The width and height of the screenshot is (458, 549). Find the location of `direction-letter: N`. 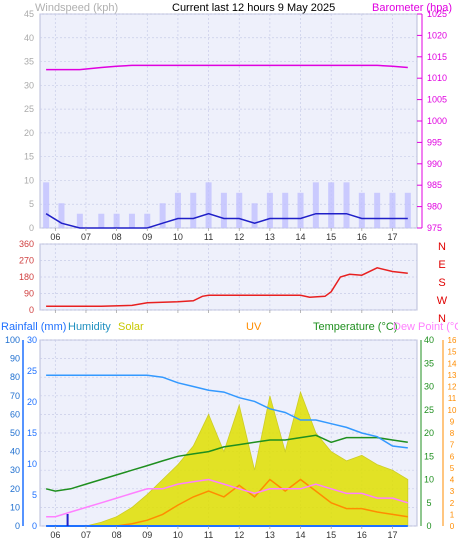

direction-letter: N is located at coordinates (442, 247).